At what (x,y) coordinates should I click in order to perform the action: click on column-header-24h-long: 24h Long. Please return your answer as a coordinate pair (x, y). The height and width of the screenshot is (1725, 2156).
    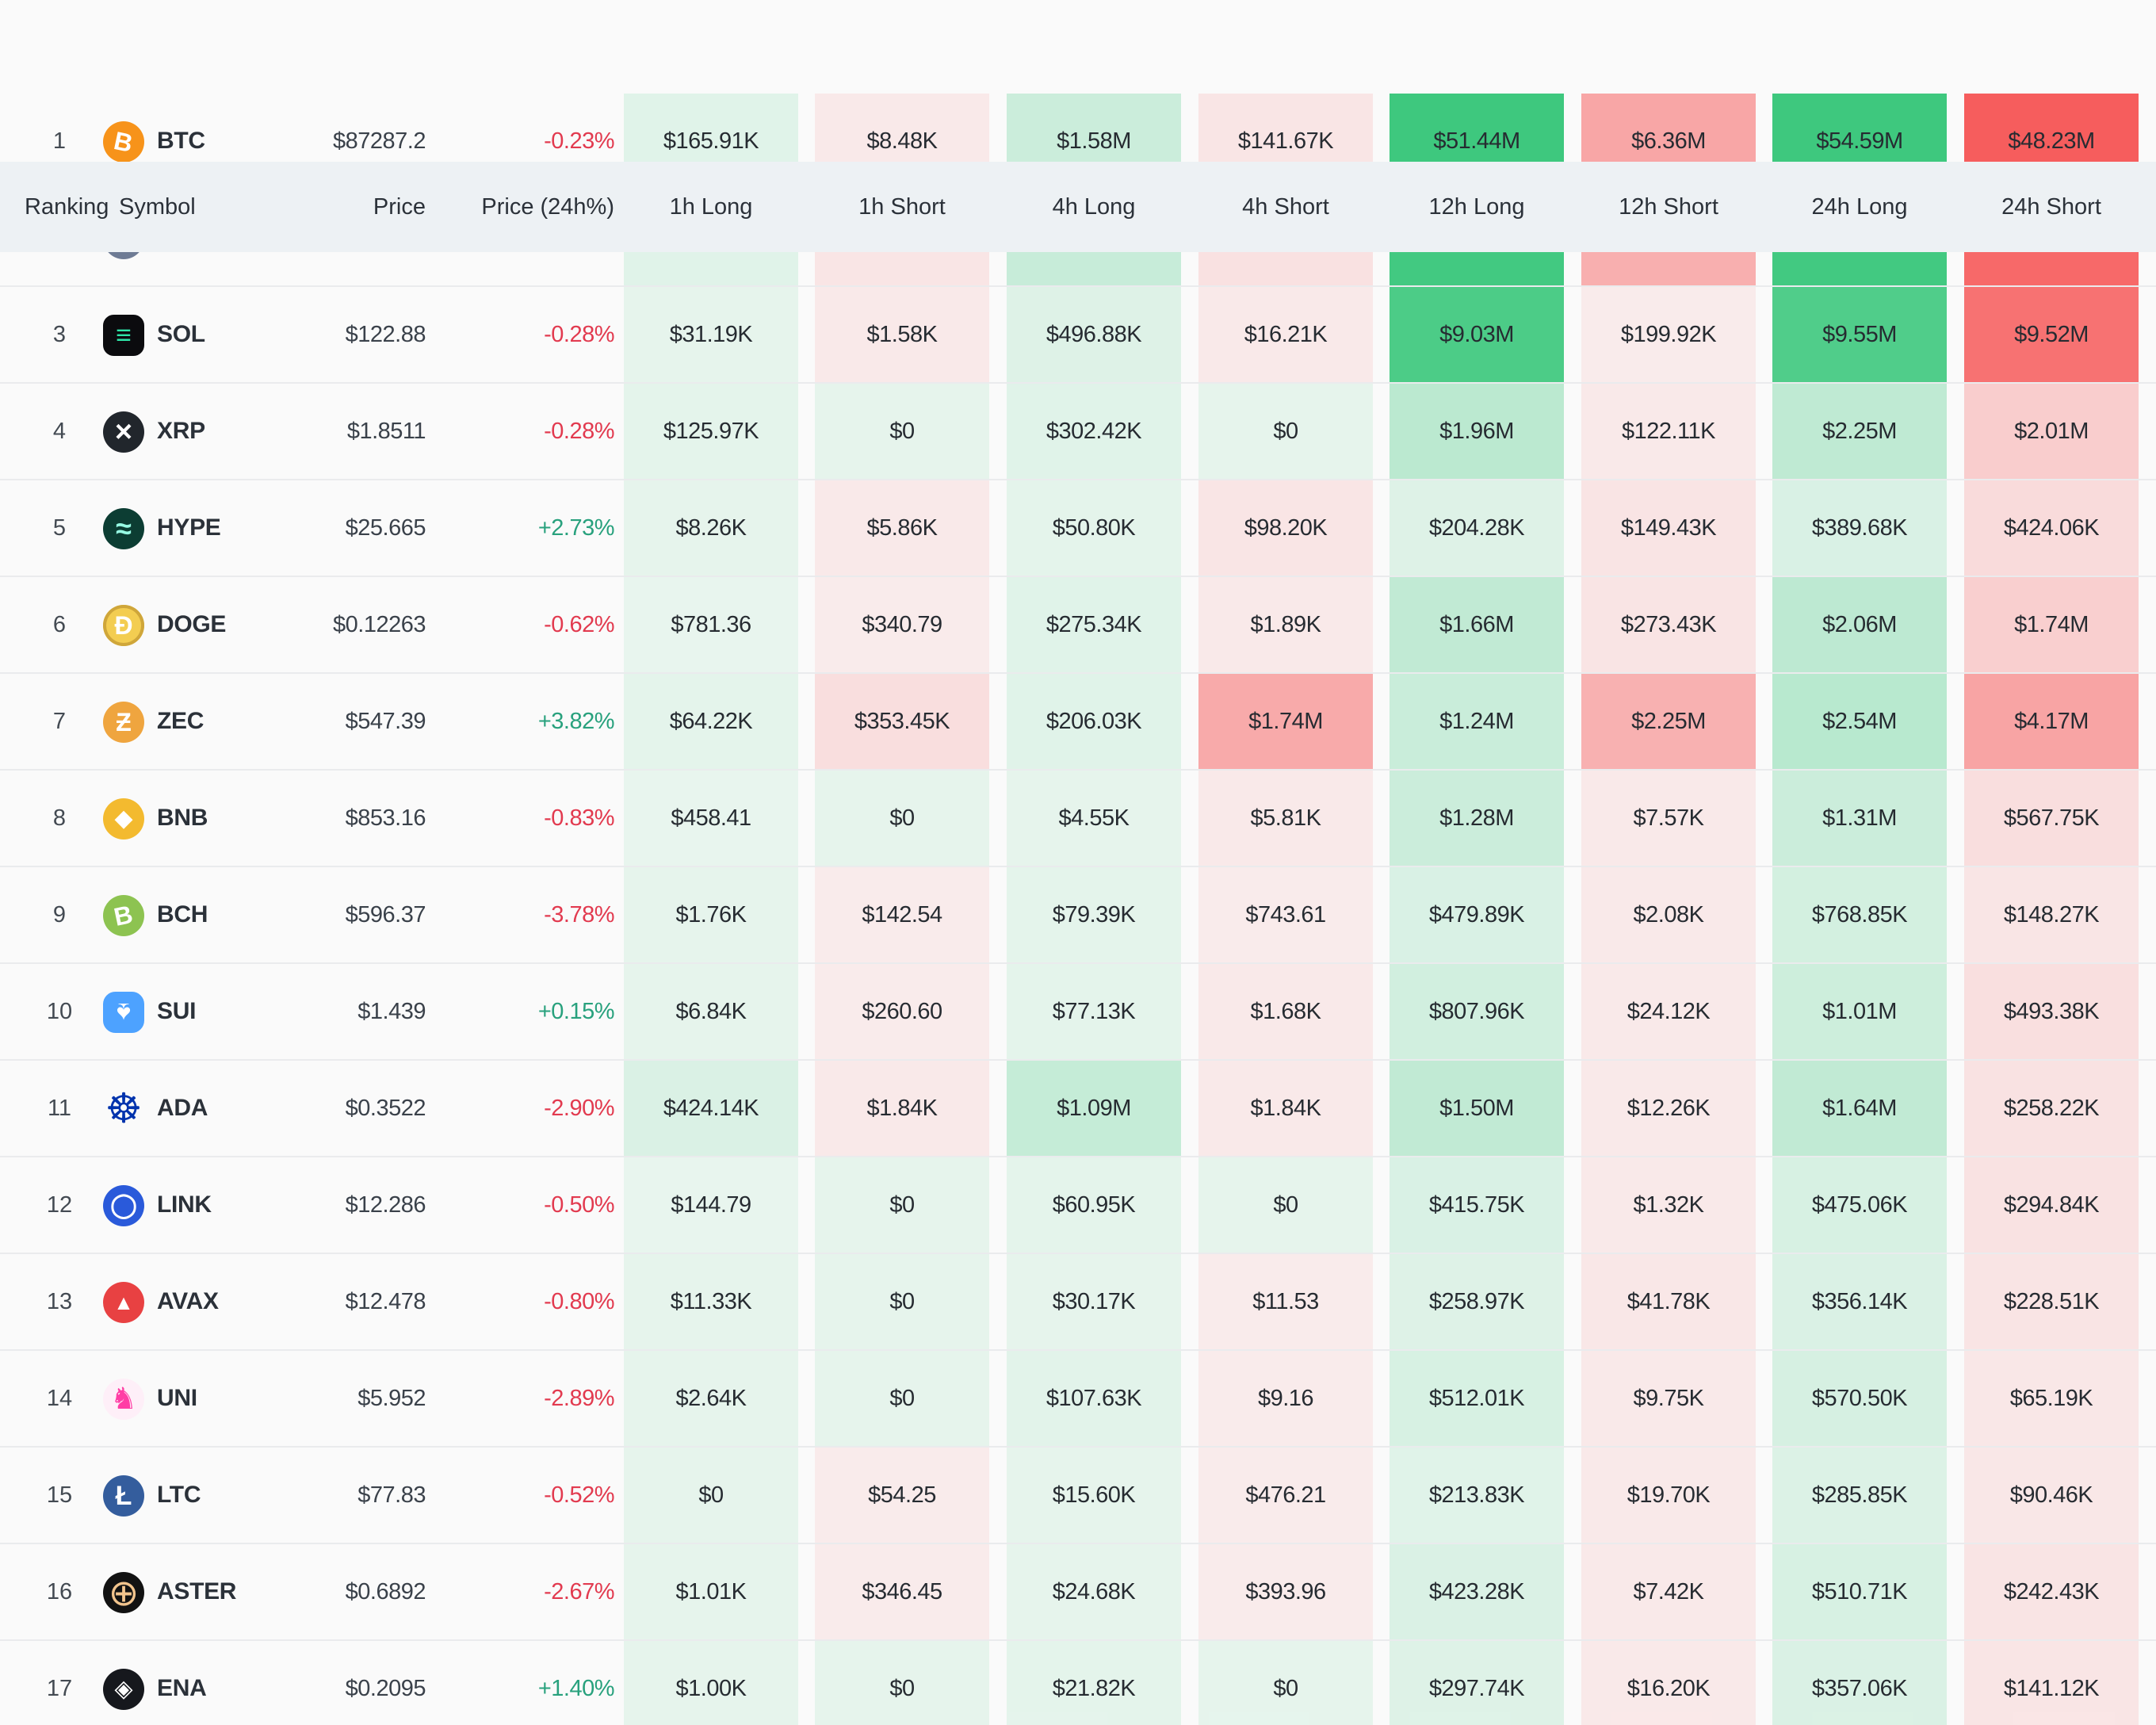
    Looking at the image, I should click on (1859, 206).